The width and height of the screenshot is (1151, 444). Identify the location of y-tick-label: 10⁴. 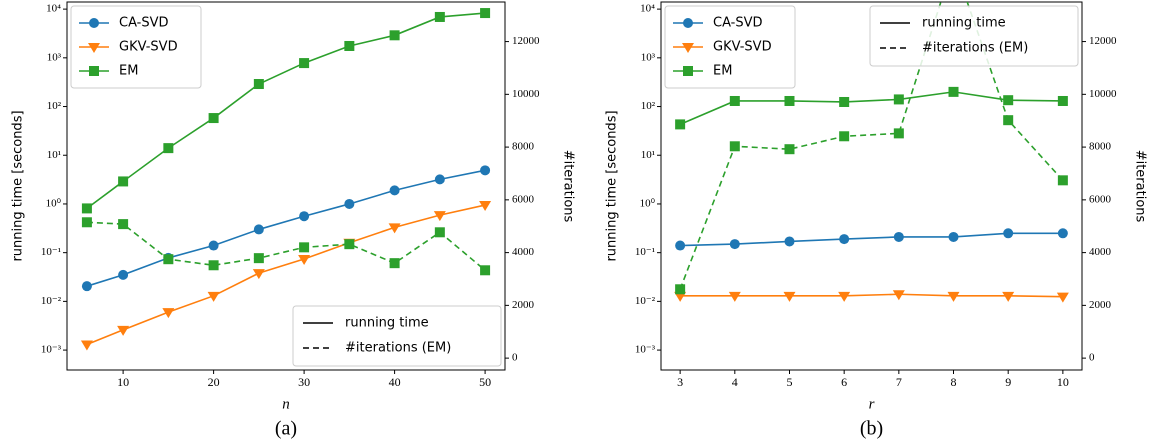
(647, 9).